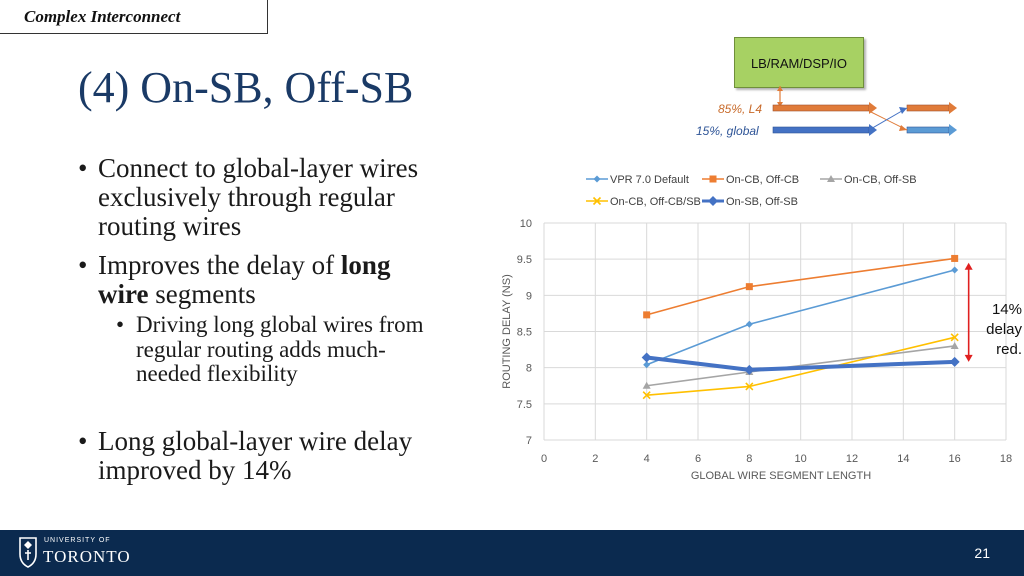 This screenshot has width=1024, height=576. I want to click on bullet-bold-text: long, so click(365, 265).